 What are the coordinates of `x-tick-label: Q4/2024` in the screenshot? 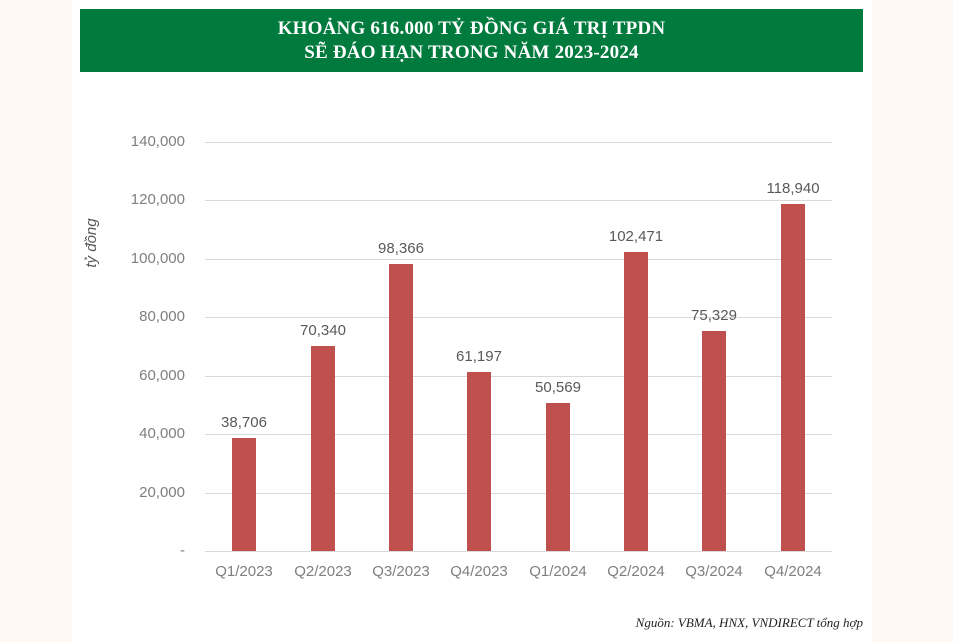 It's located at (793, 571).